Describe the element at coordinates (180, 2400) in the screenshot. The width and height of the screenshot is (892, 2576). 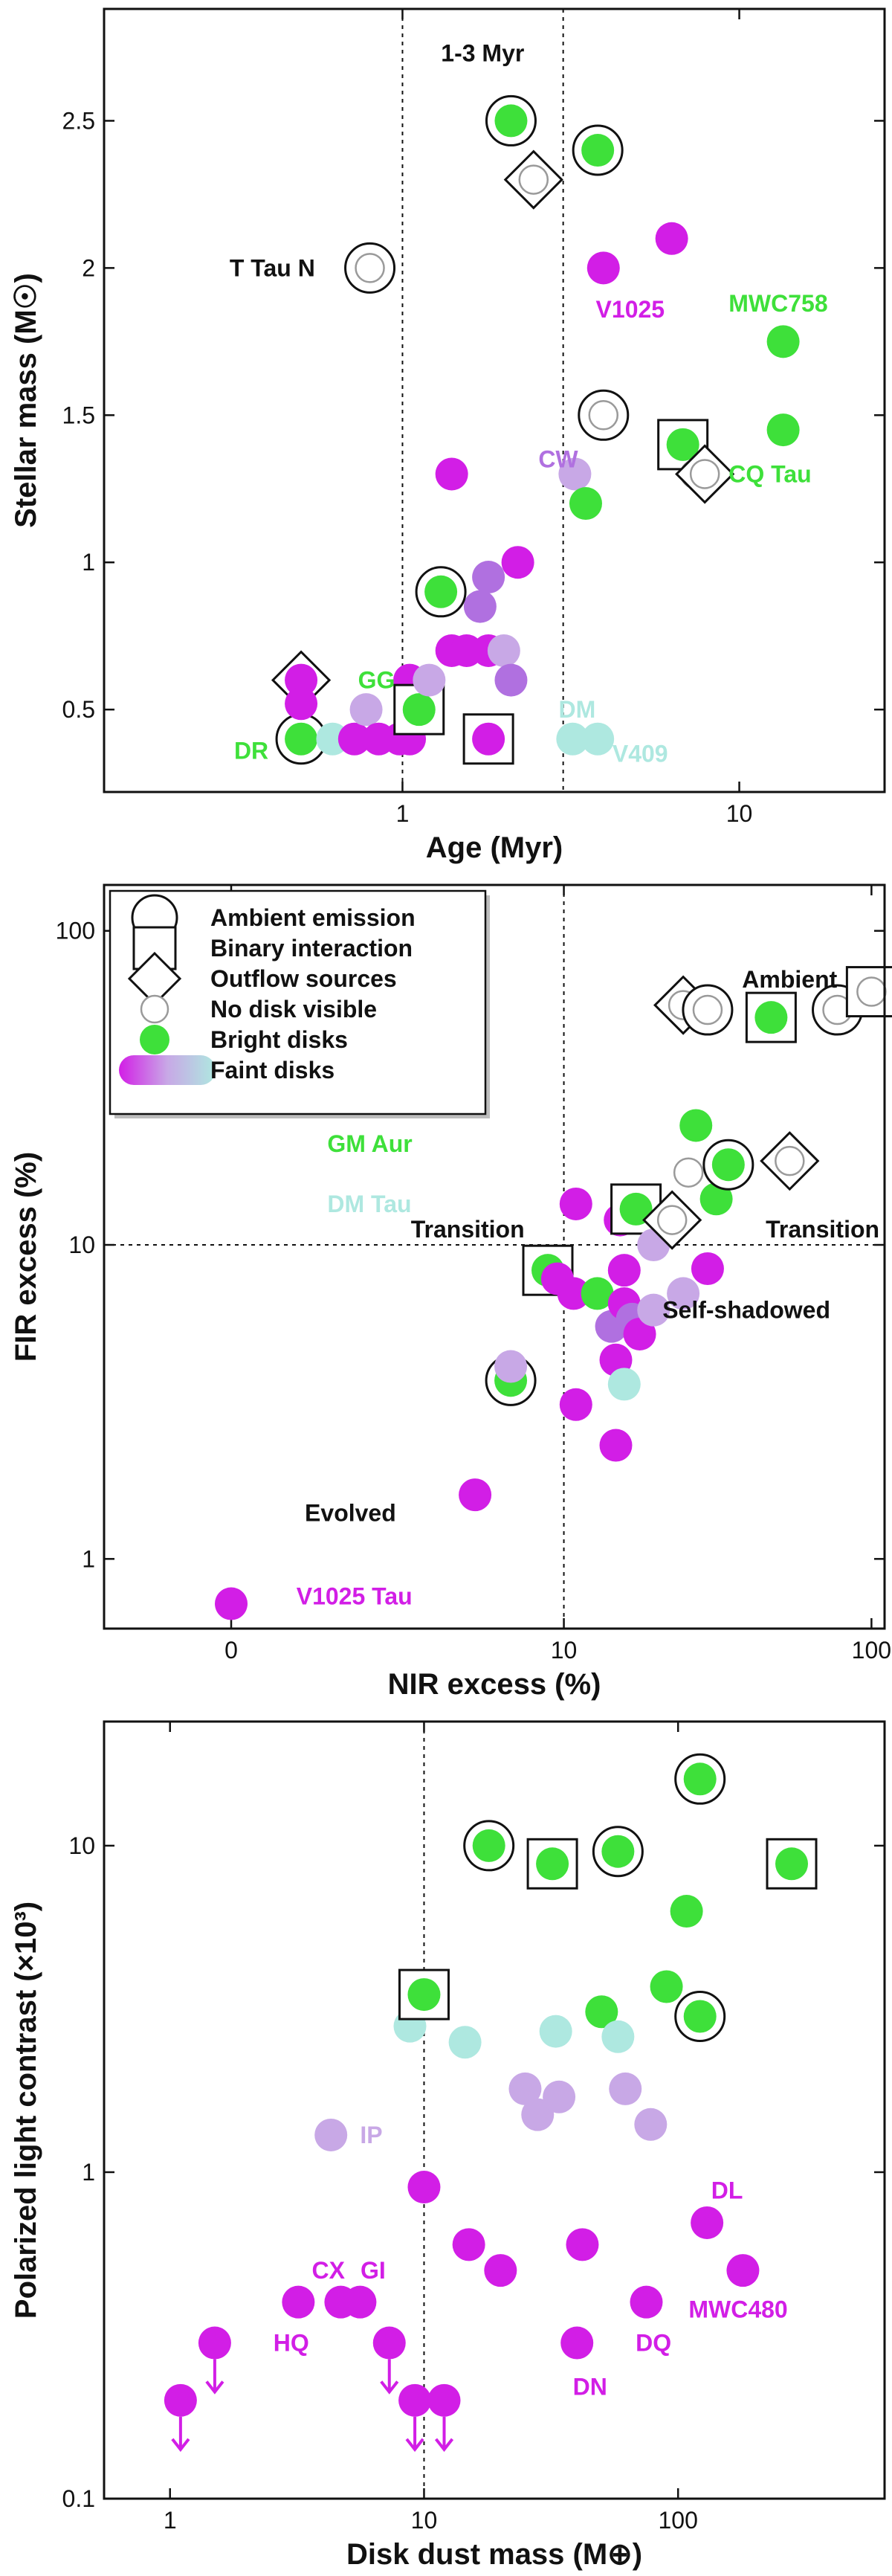
I see `chart2-point-0-dot` at that location.